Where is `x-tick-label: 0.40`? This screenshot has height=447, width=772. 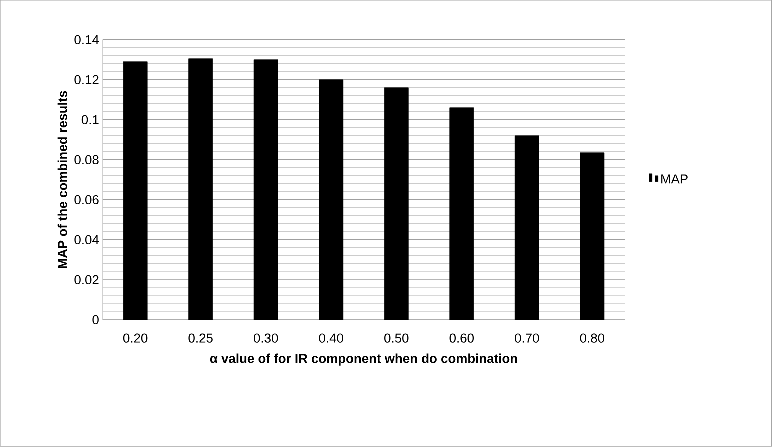 x-tick-label: 0.40 is located at coordinates (331, 338).